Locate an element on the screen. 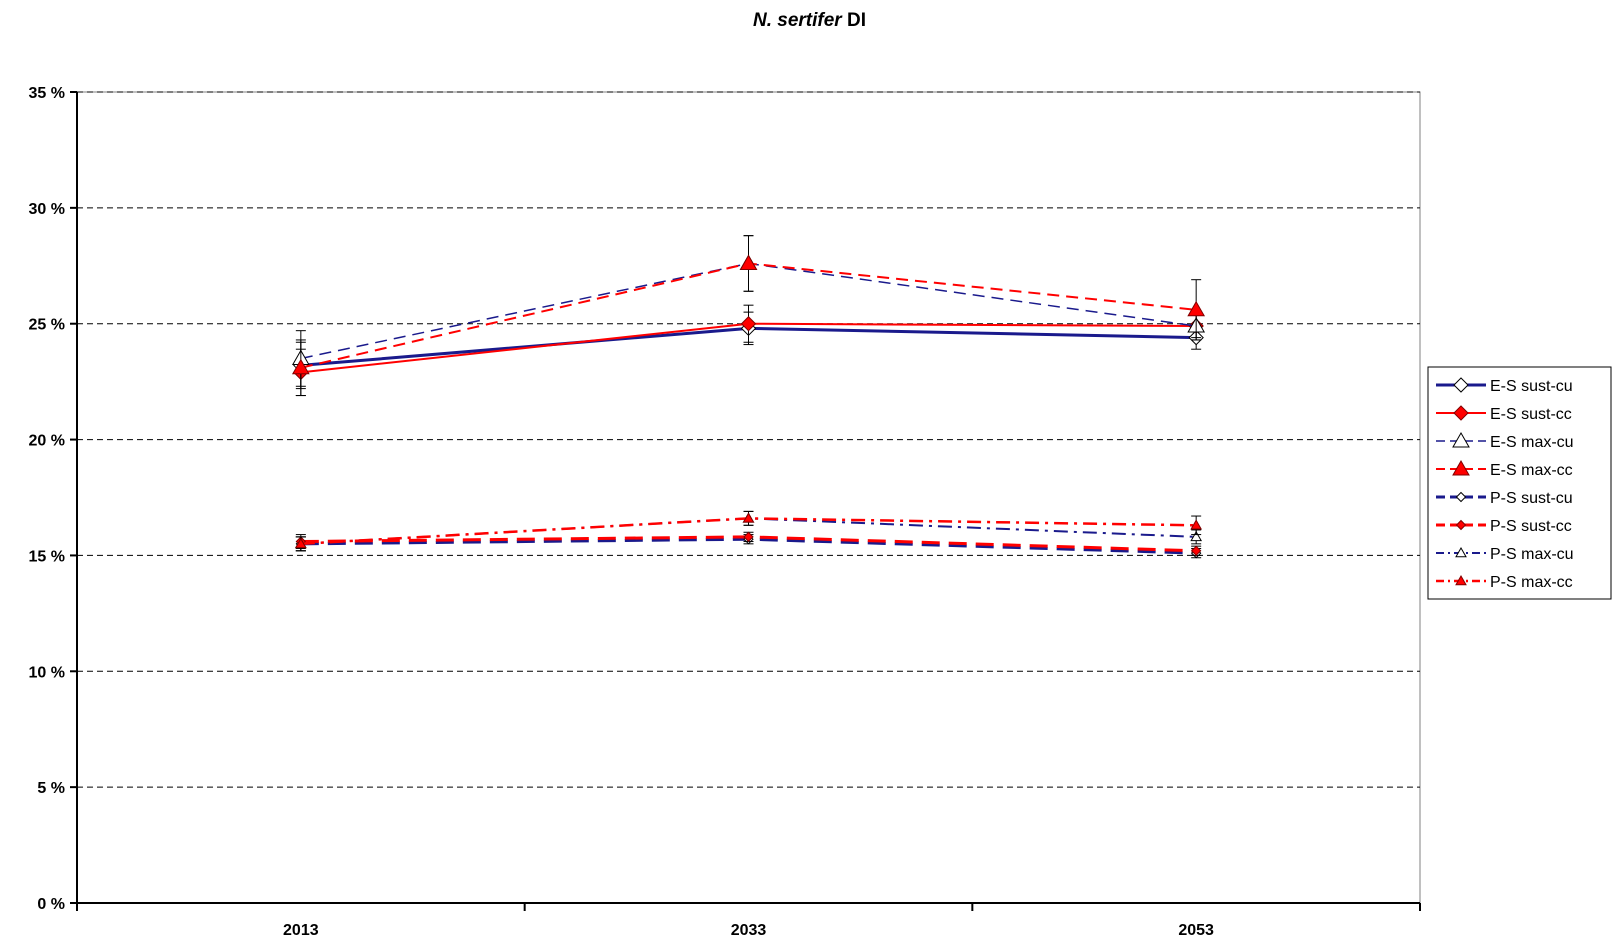 Image resolution: width=1619 pixels, height=943 pixels. series-e-s-max-cc is located at coordinates (748, 316).